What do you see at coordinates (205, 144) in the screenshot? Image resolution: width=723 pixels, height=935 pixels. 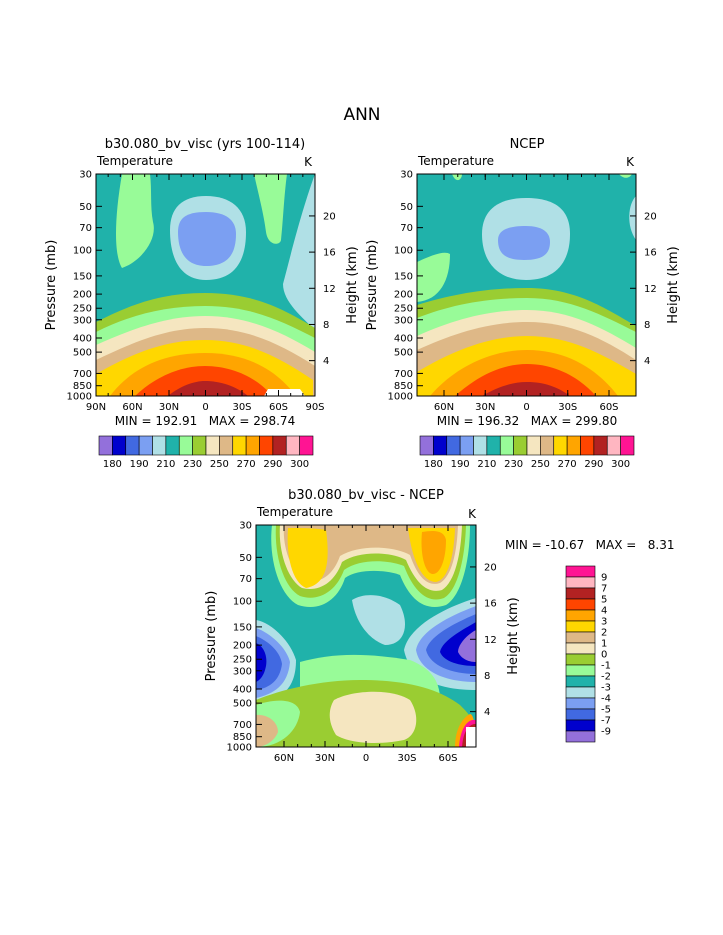 I see `panel-model-title: b30.080_bv_visc (yrs 100-114)` at bounding box center [205, 144].